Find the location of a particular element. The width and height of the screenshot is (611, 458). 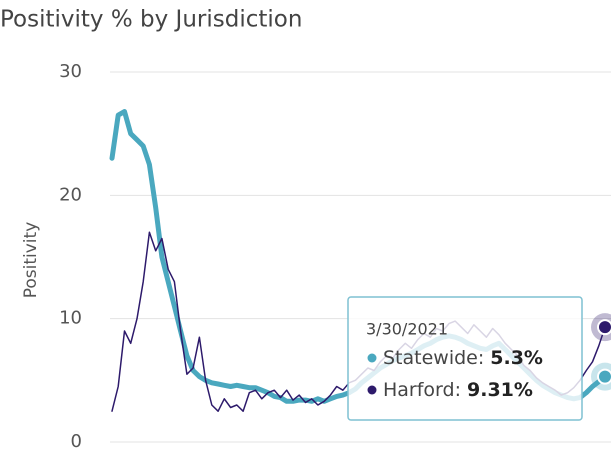

tooltip-row: Harford: 9.31% is located at coordinates (458, 390).